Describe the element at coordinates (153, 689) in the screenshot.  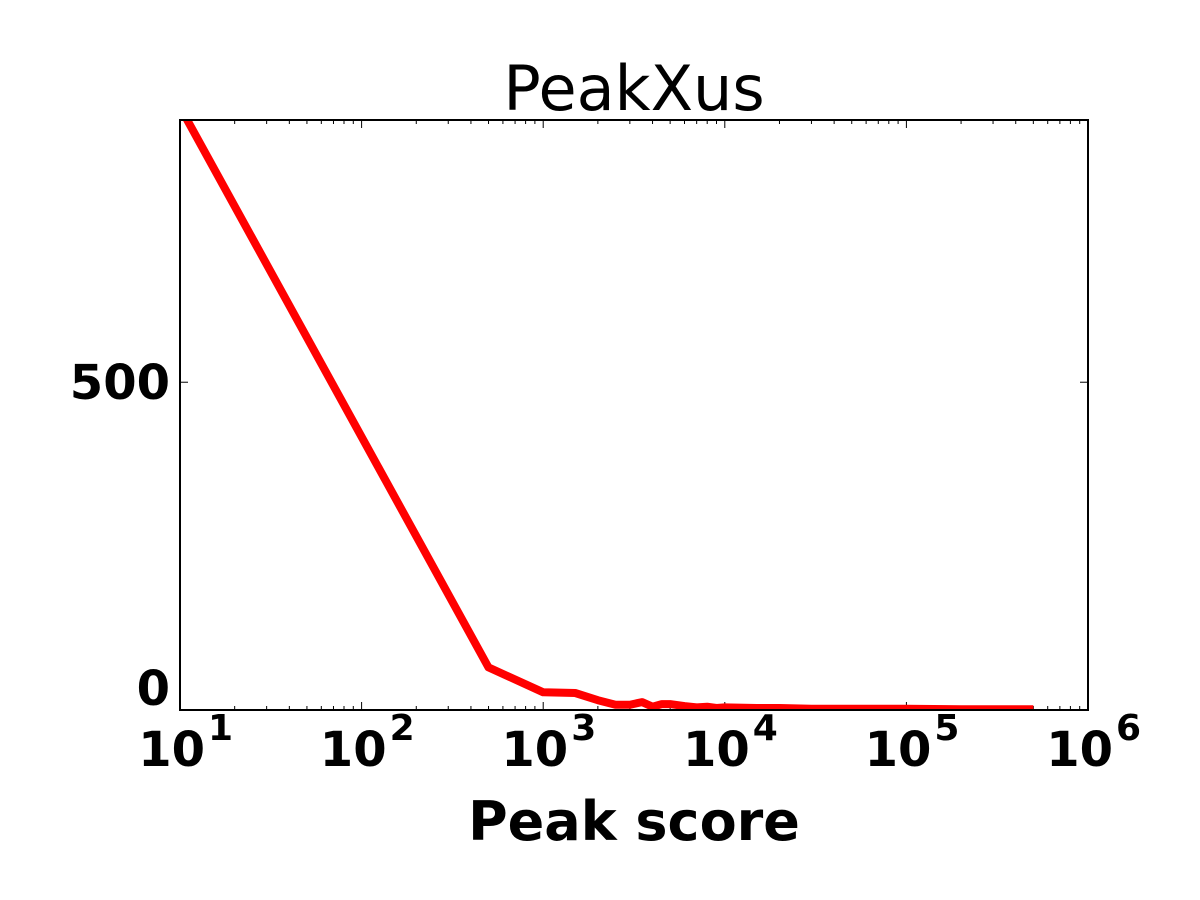
I see `y-tick-label: 0` at that location.